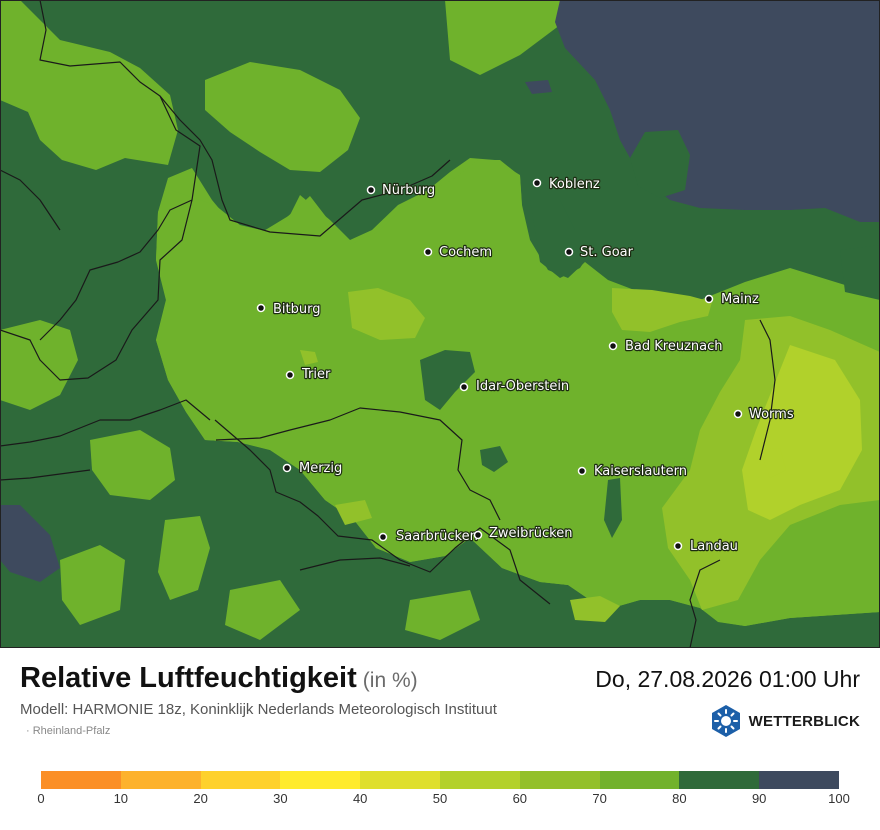 This screenshot has height=830, width=880. I want to click on city-landau: Landau, so click(706, 546).